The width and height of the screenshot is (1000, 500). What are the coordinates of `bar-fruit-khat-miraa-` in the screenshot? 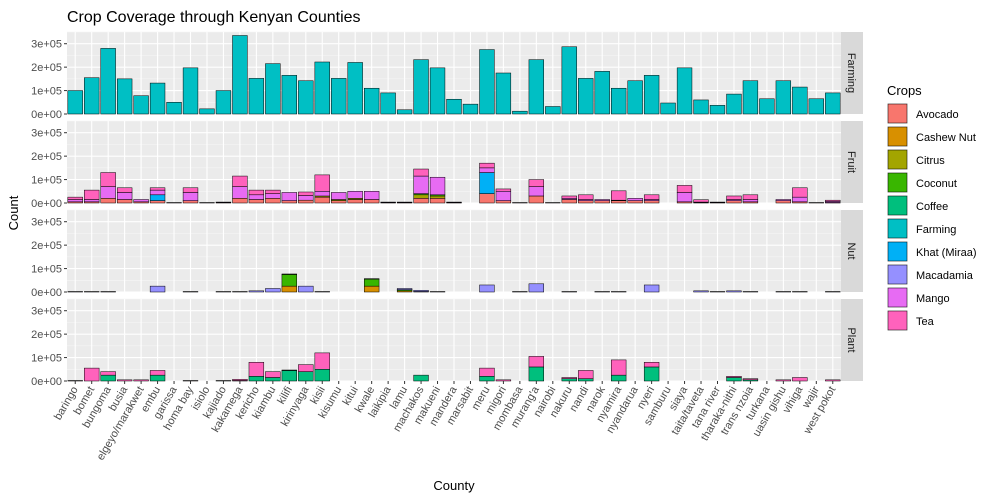 It's located at (157, 197).